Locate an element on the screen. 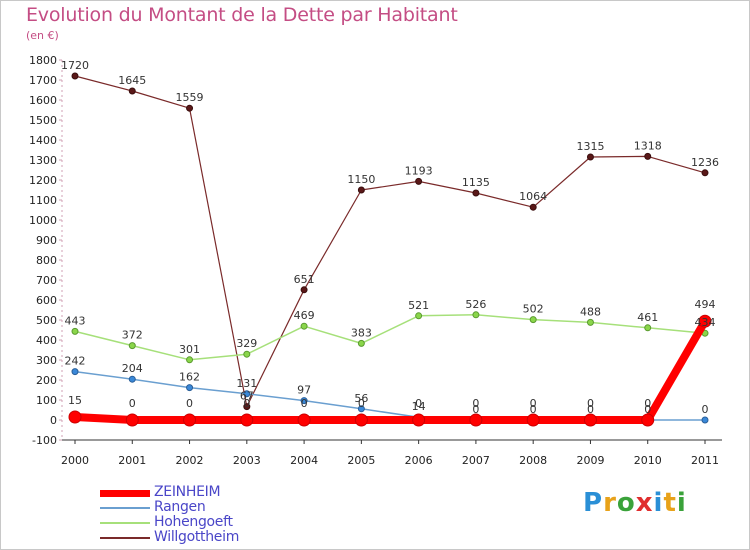 Image resolution: width=750 pixels, height=550 pixels. logo-letter: t is located at coordinates (670, 503).